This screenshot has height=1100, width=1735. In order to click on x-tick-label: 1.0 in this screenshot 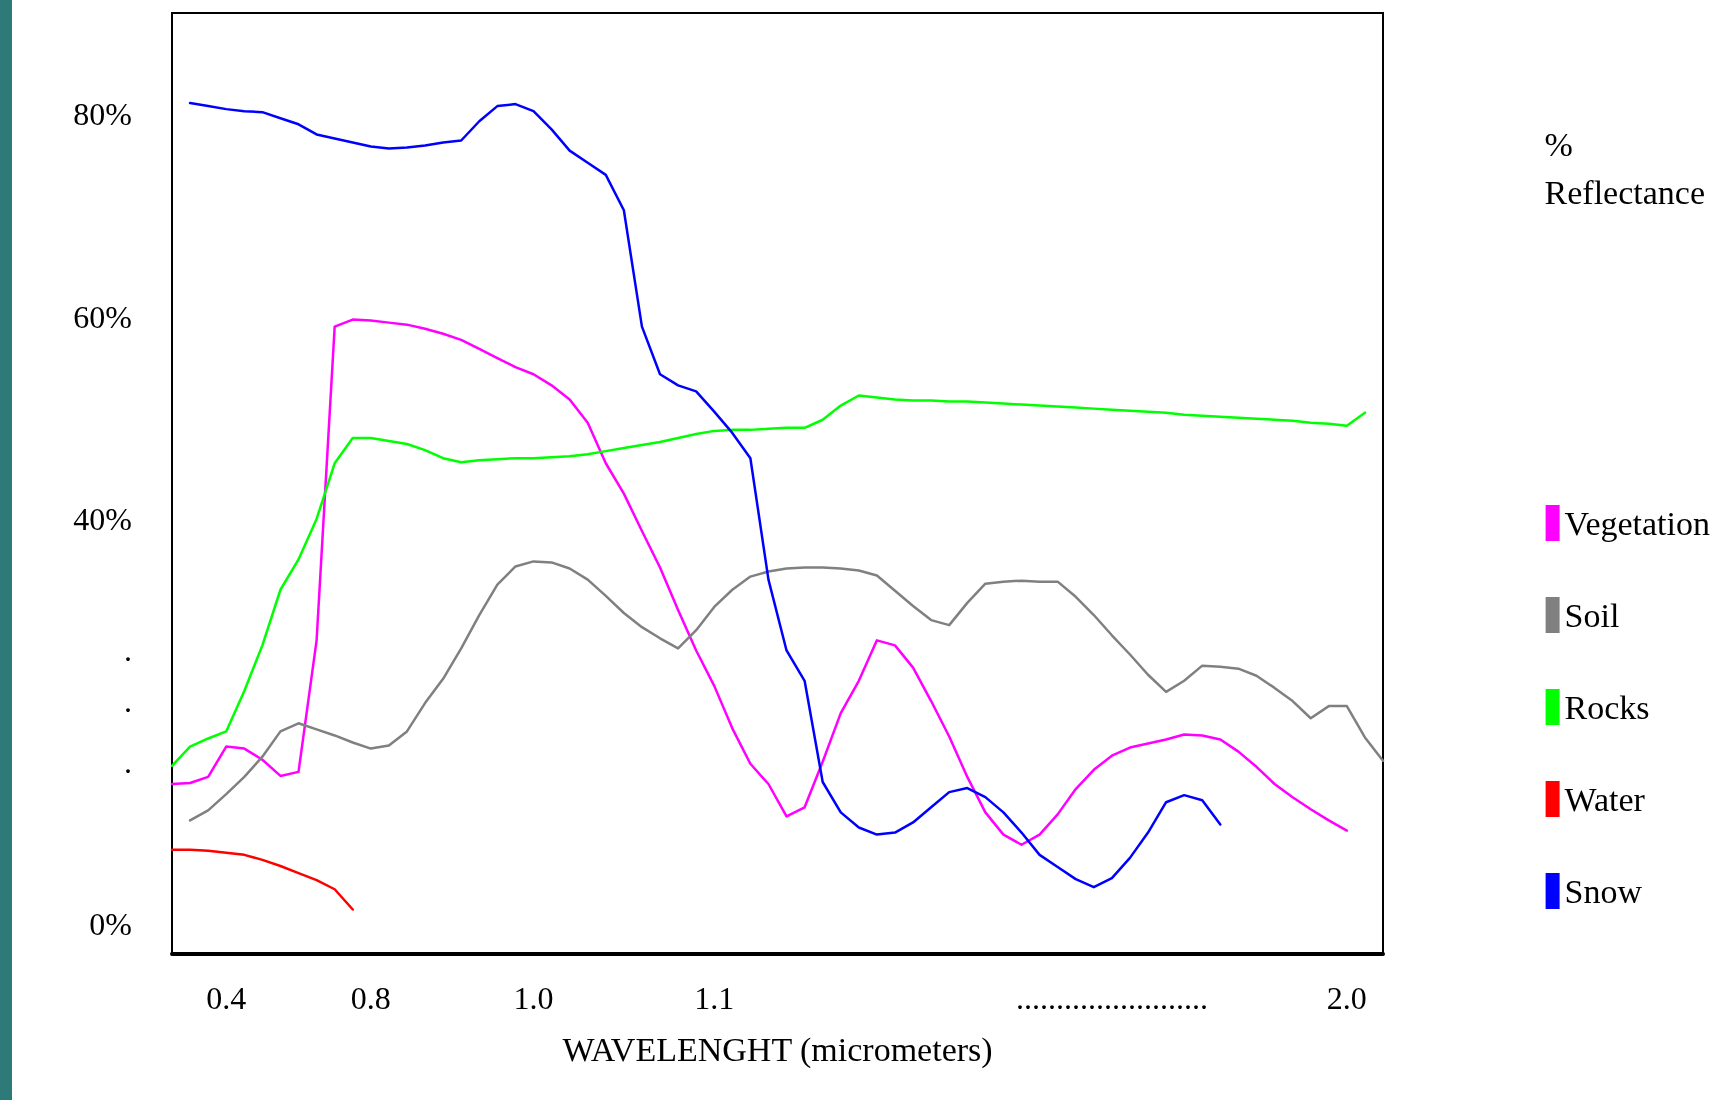, I will do `click(533, 998)`.